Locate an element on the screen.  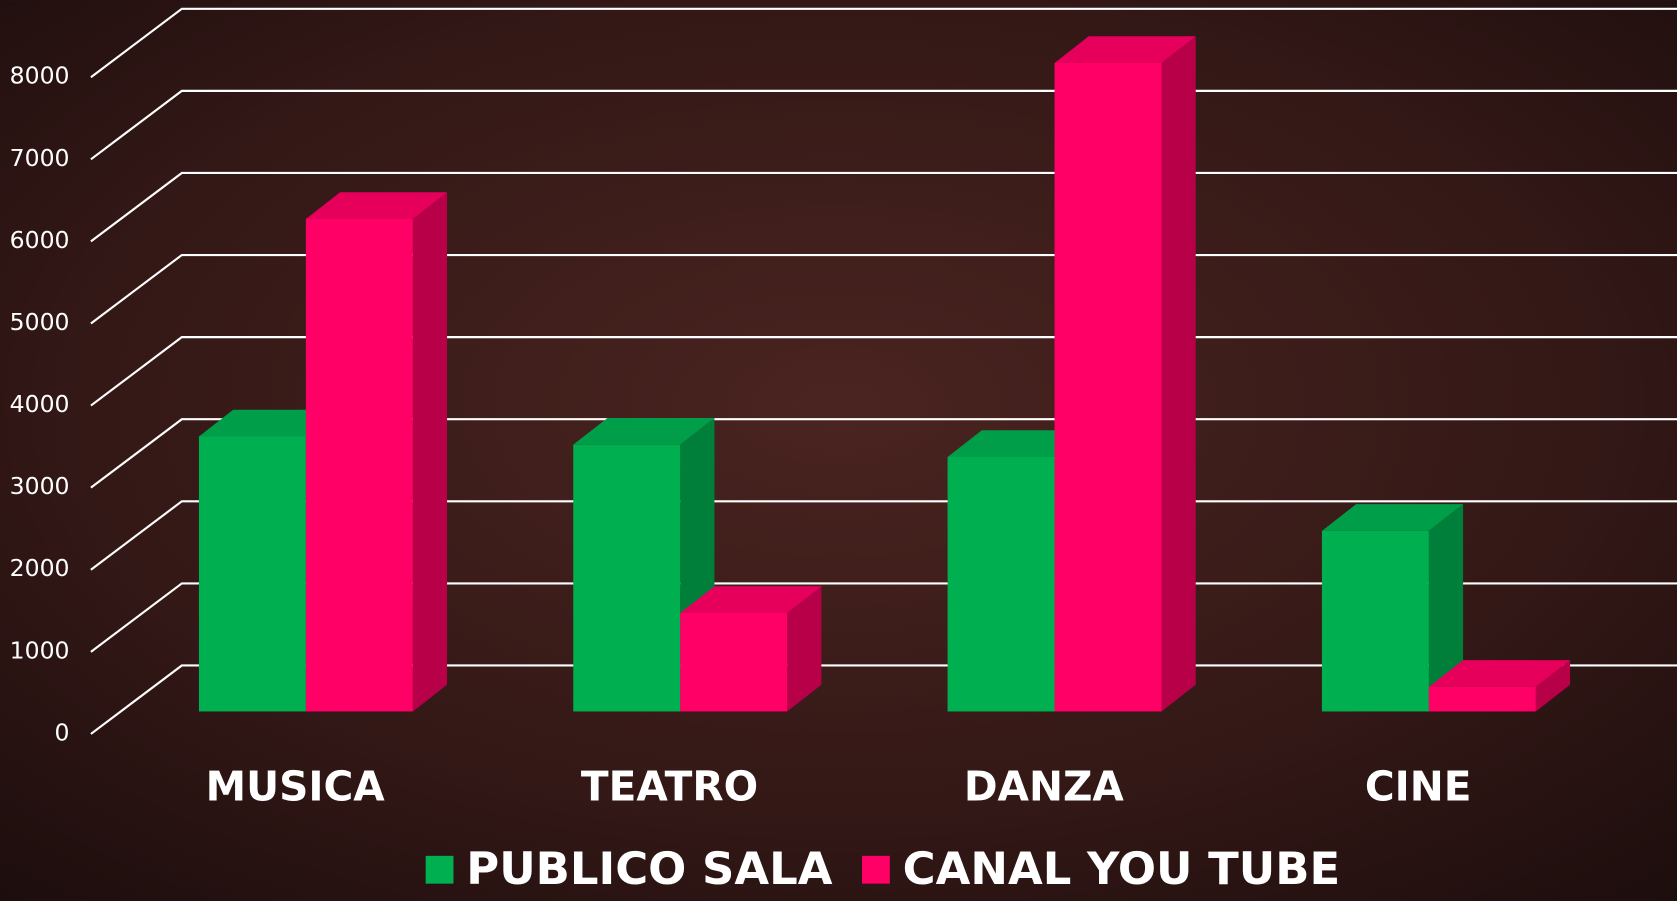
y-tick-label: 1000 is located at coordinates (40, 650).